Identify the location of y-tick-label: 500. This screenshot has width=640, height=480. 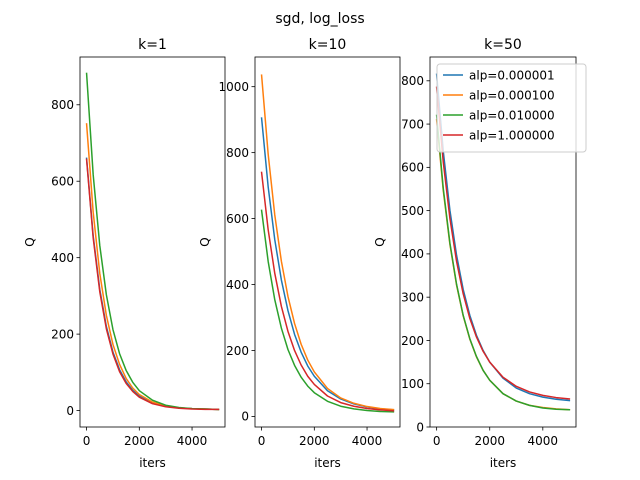
(412, 211).